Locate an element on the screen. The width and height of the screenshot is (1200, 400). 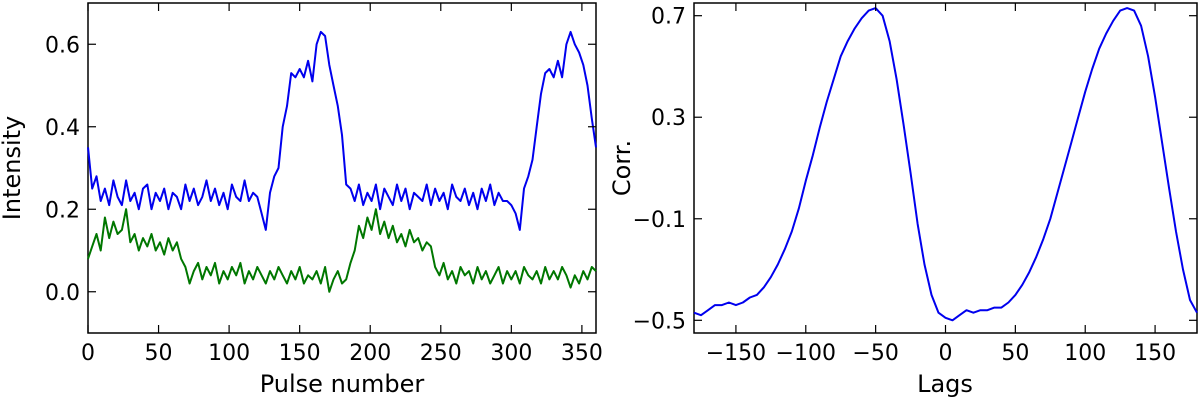
y-axis-label-right: Corr. is located at coordinates (622, 168).